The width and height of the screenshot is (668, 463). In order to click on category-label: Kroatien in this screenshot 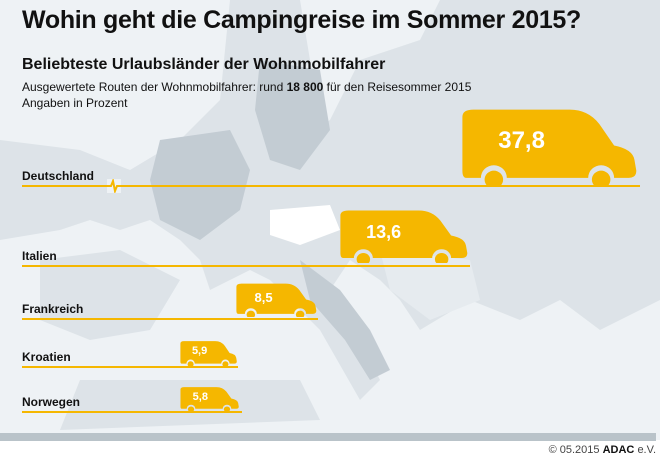, I will do `click(46, 357)`.